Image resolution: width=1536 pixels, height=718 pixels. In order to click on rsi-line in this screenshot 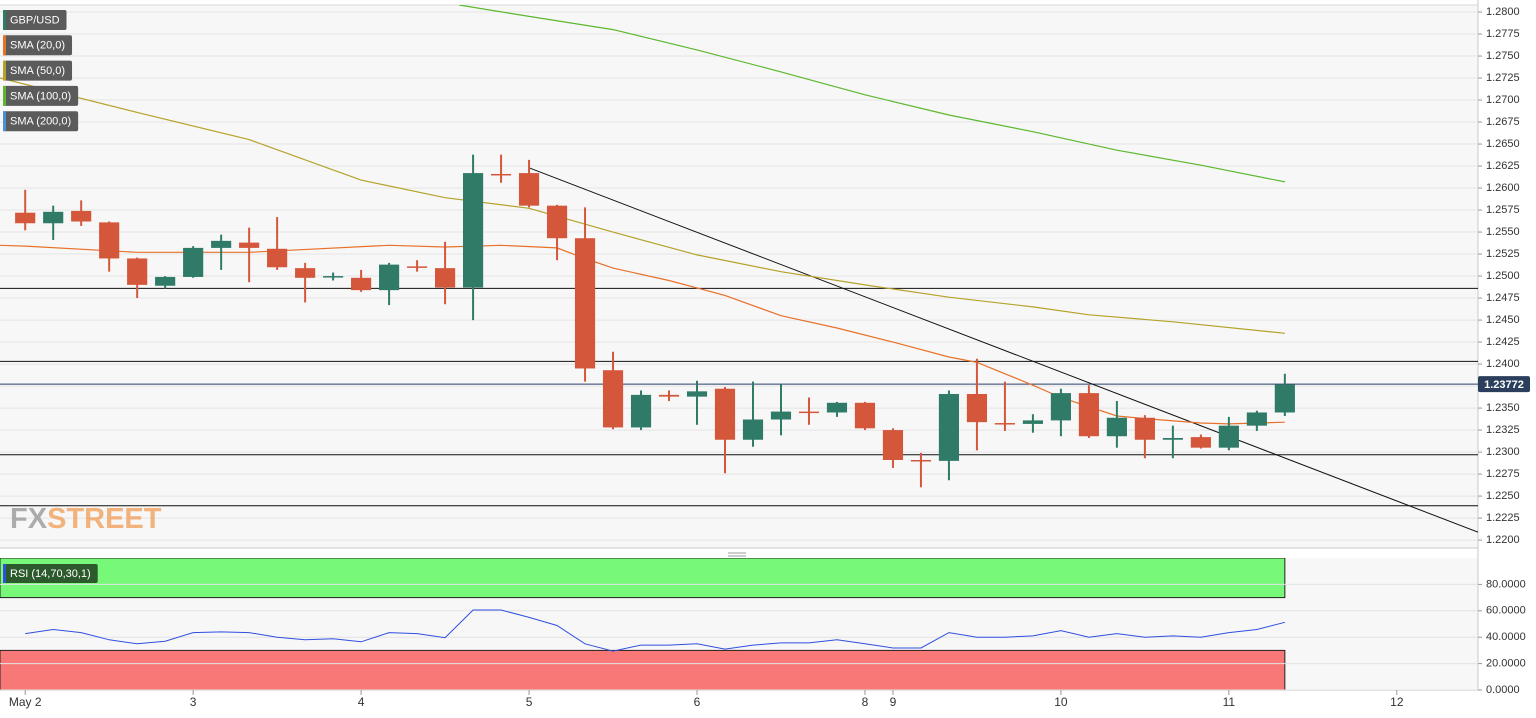, I will do `click(655, 630)`.